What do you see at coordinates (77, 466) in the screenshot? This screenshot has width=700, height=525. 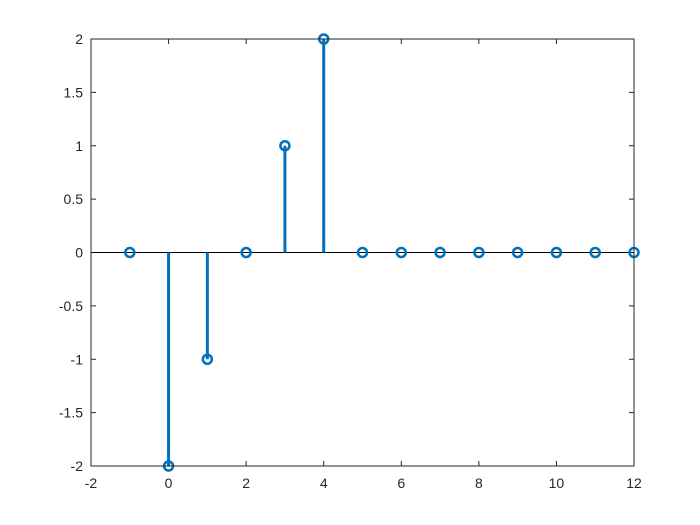 I see `y-tick-label: -2` at bounding box center [77, 466].